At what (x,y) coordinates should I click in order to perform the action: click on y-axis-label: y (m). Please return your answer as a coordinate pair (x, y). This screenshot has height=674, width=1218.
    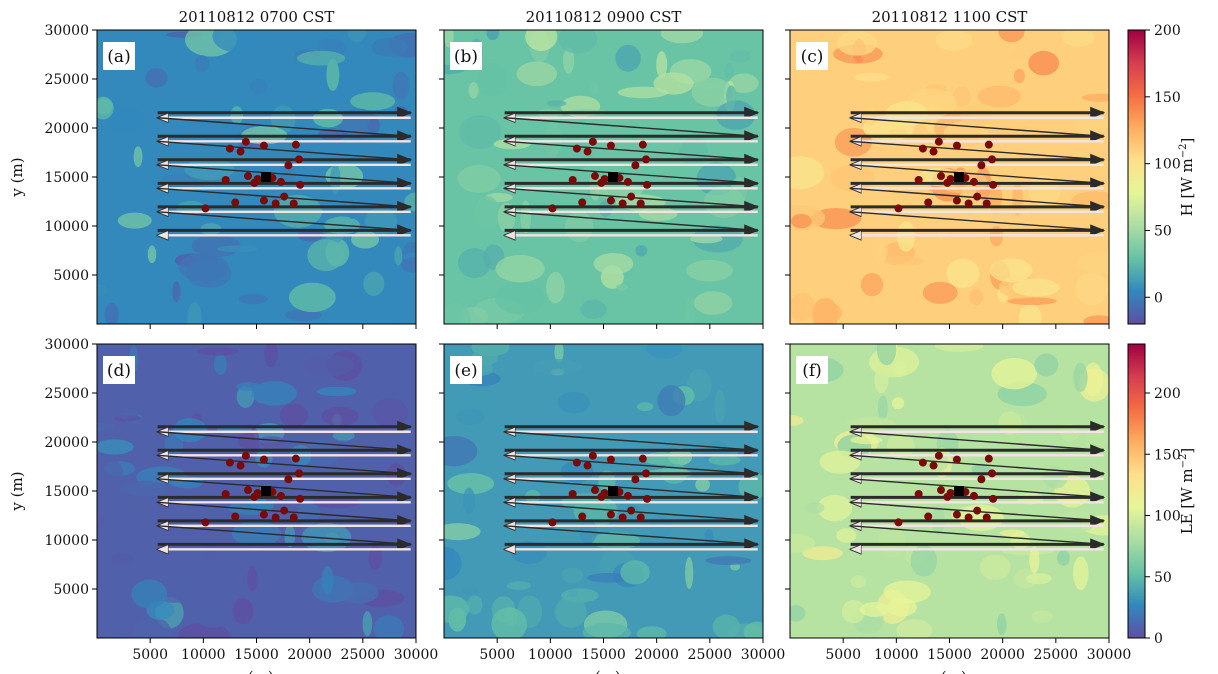
    Looking at the image, I should click on (17, 491).